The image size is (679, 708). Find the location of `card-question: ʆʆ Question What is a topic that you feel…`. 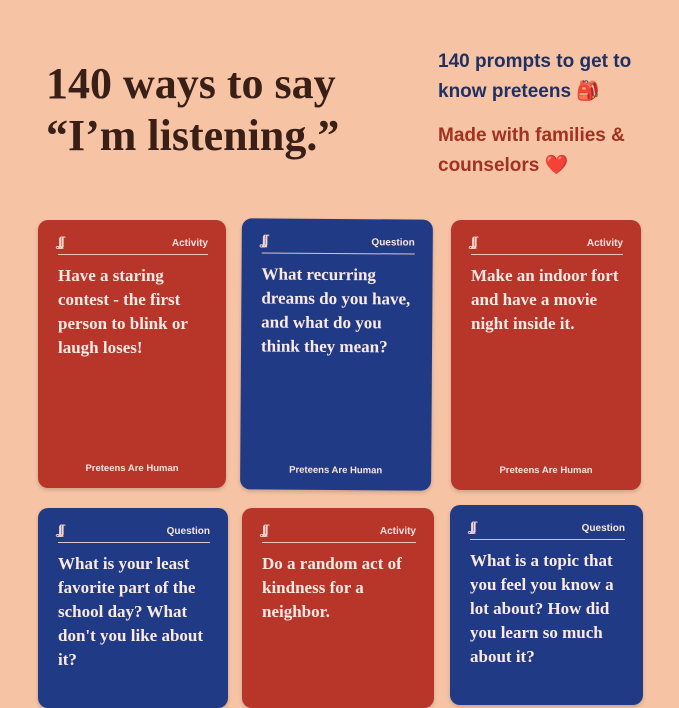

card-question: ʆʆ Question What is a topic that you feel… is located at coordinates (546, 605).